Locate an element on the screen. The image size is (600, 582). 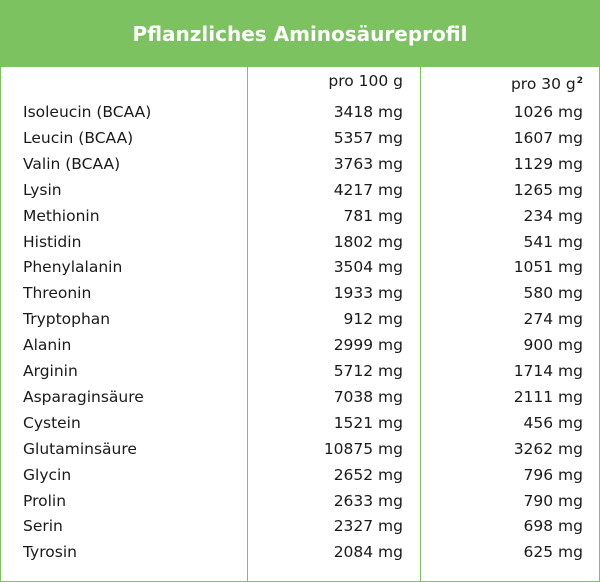
value-per-100g: 5357 mg is located at coordinates (368, 138).